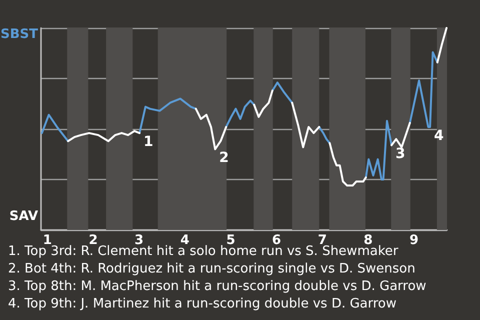  Describe the element at coordinates (217, 286) in the screenshot. I see `text: 3. Top 8th: M. MacPherson hit a run-scoring double vs D. Garrow` at that location.